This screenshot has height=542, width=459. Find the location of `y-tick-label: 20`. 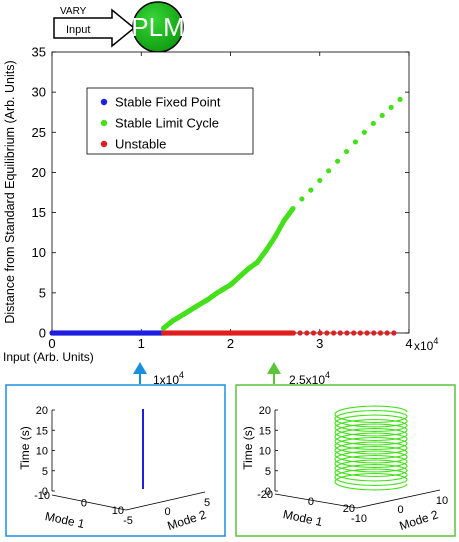

y-tick-label: 20 is located at coordinates (39, 172).